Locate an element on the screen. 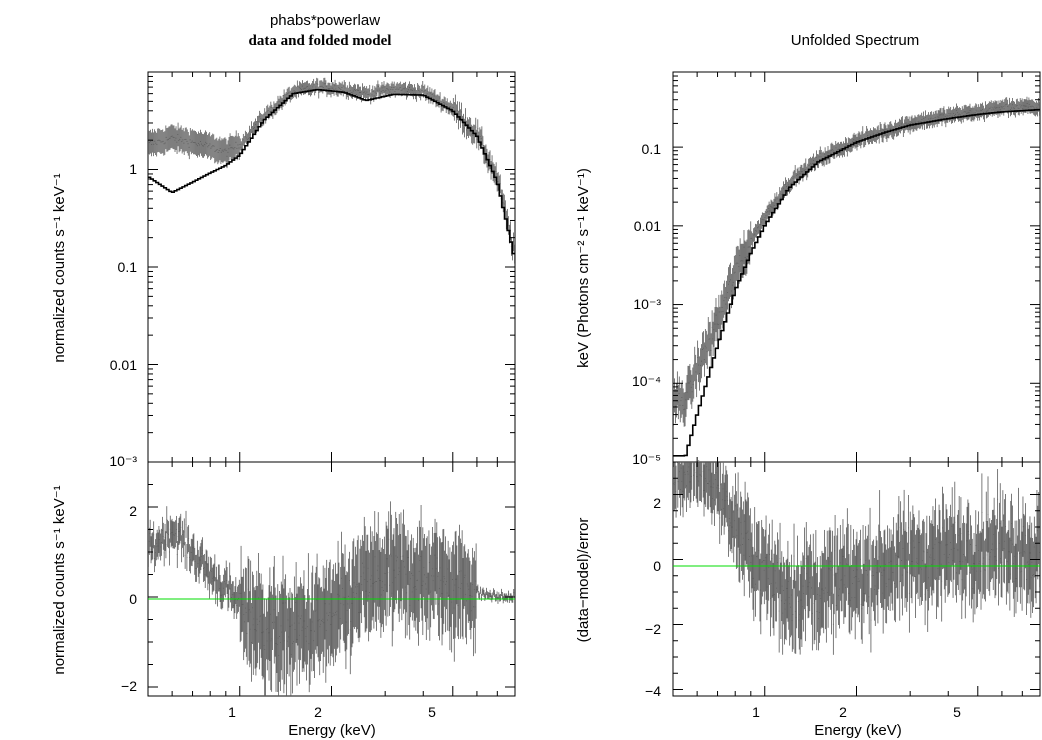 This screenshot has width=1042, height=740. left-xtick-2: 2 is located at coordinates (318, 712).